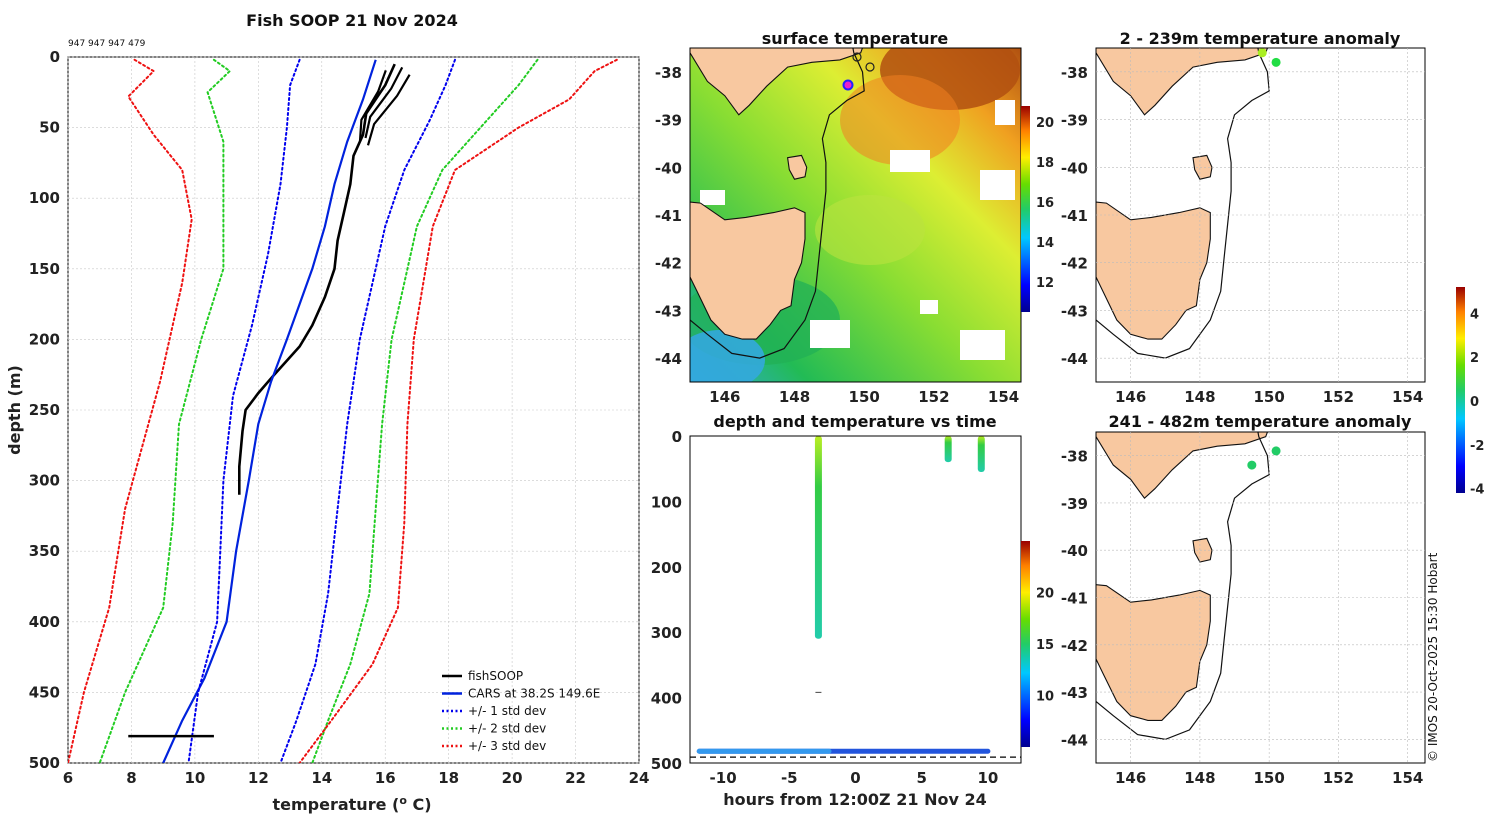 The height and width of the screenshot is (820, 1500). Describe the element at coordinates (668, 264) in the screenshot. I see `sst-ytick: -42` at that location.